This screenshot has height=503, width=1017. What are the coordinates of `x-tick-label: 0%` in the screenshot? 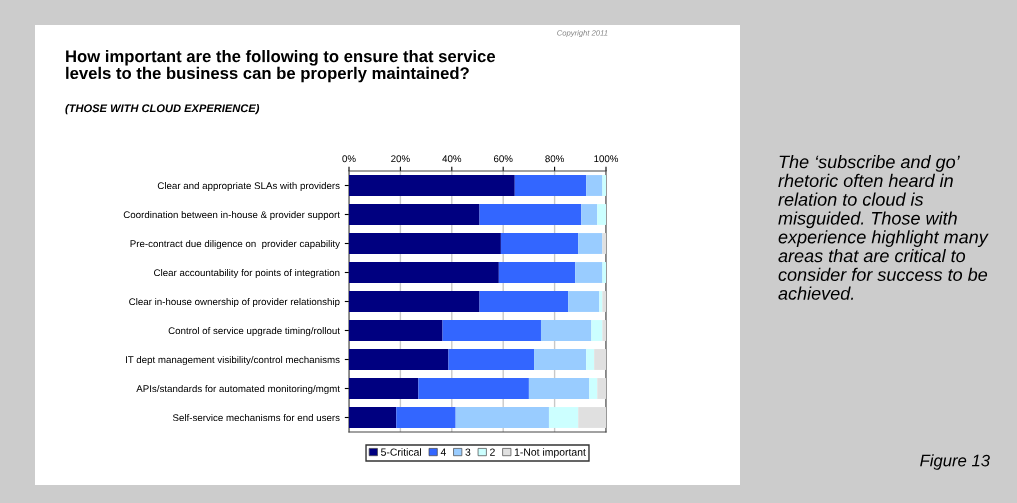 It's located at (349, 159).